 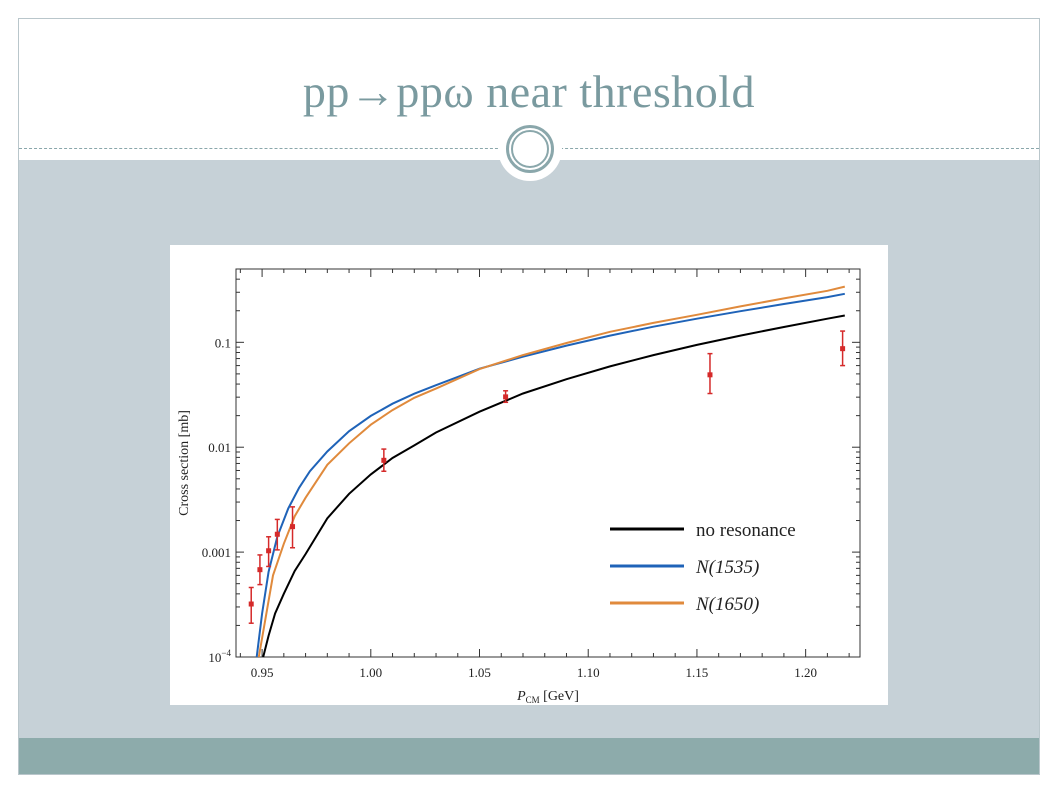 I want to click on slide-title: pp→ppω near threshold, so click(x=529, y=91).